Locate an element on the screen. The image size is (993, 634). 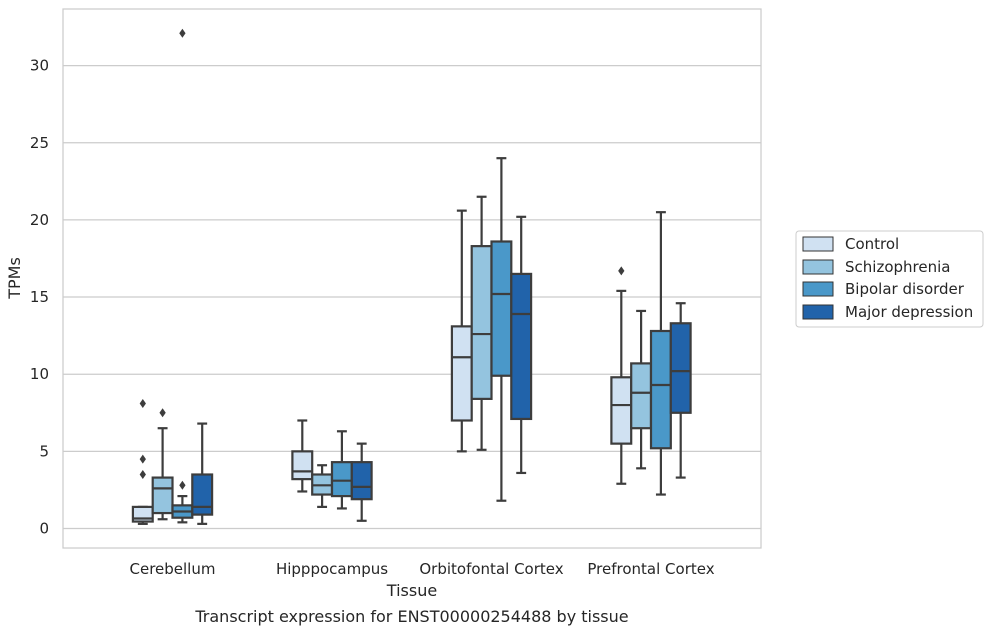
x-tick-label-3: Prefrontal Cortex is located at coordinates (650, 569).